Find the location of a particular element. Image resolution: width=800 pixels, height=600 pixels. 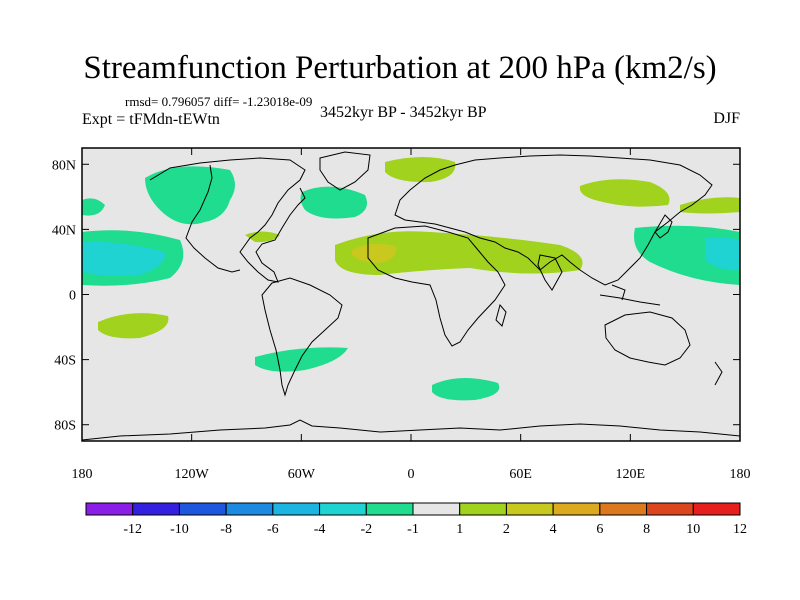

anomaly-region-northwest-pacific-edge is located at coordinates (710, 205).